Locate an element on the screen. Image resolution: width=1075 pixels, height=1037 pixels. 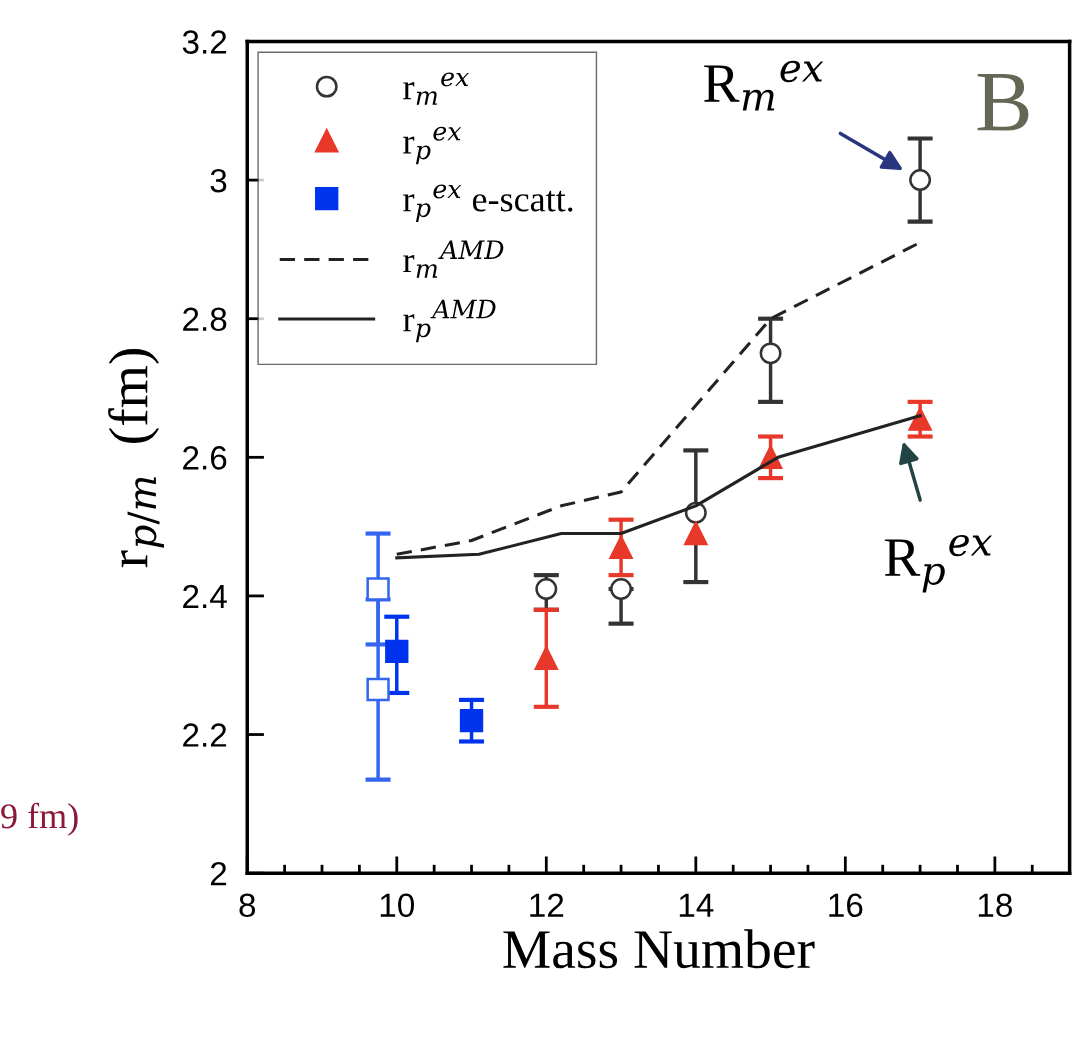
y-tick-label: 3.2 is located at coordinates (204, 42).